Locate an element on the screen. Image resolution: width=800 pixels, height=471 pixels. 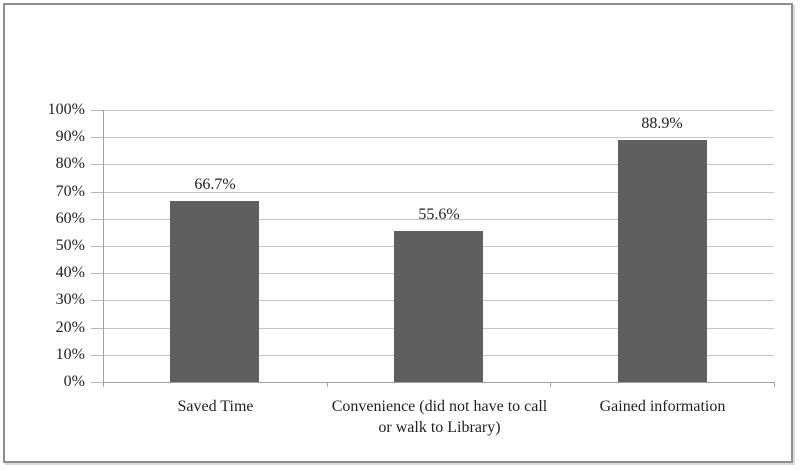
bar-value-label: 88.9% is located at coordinates (662, 123).